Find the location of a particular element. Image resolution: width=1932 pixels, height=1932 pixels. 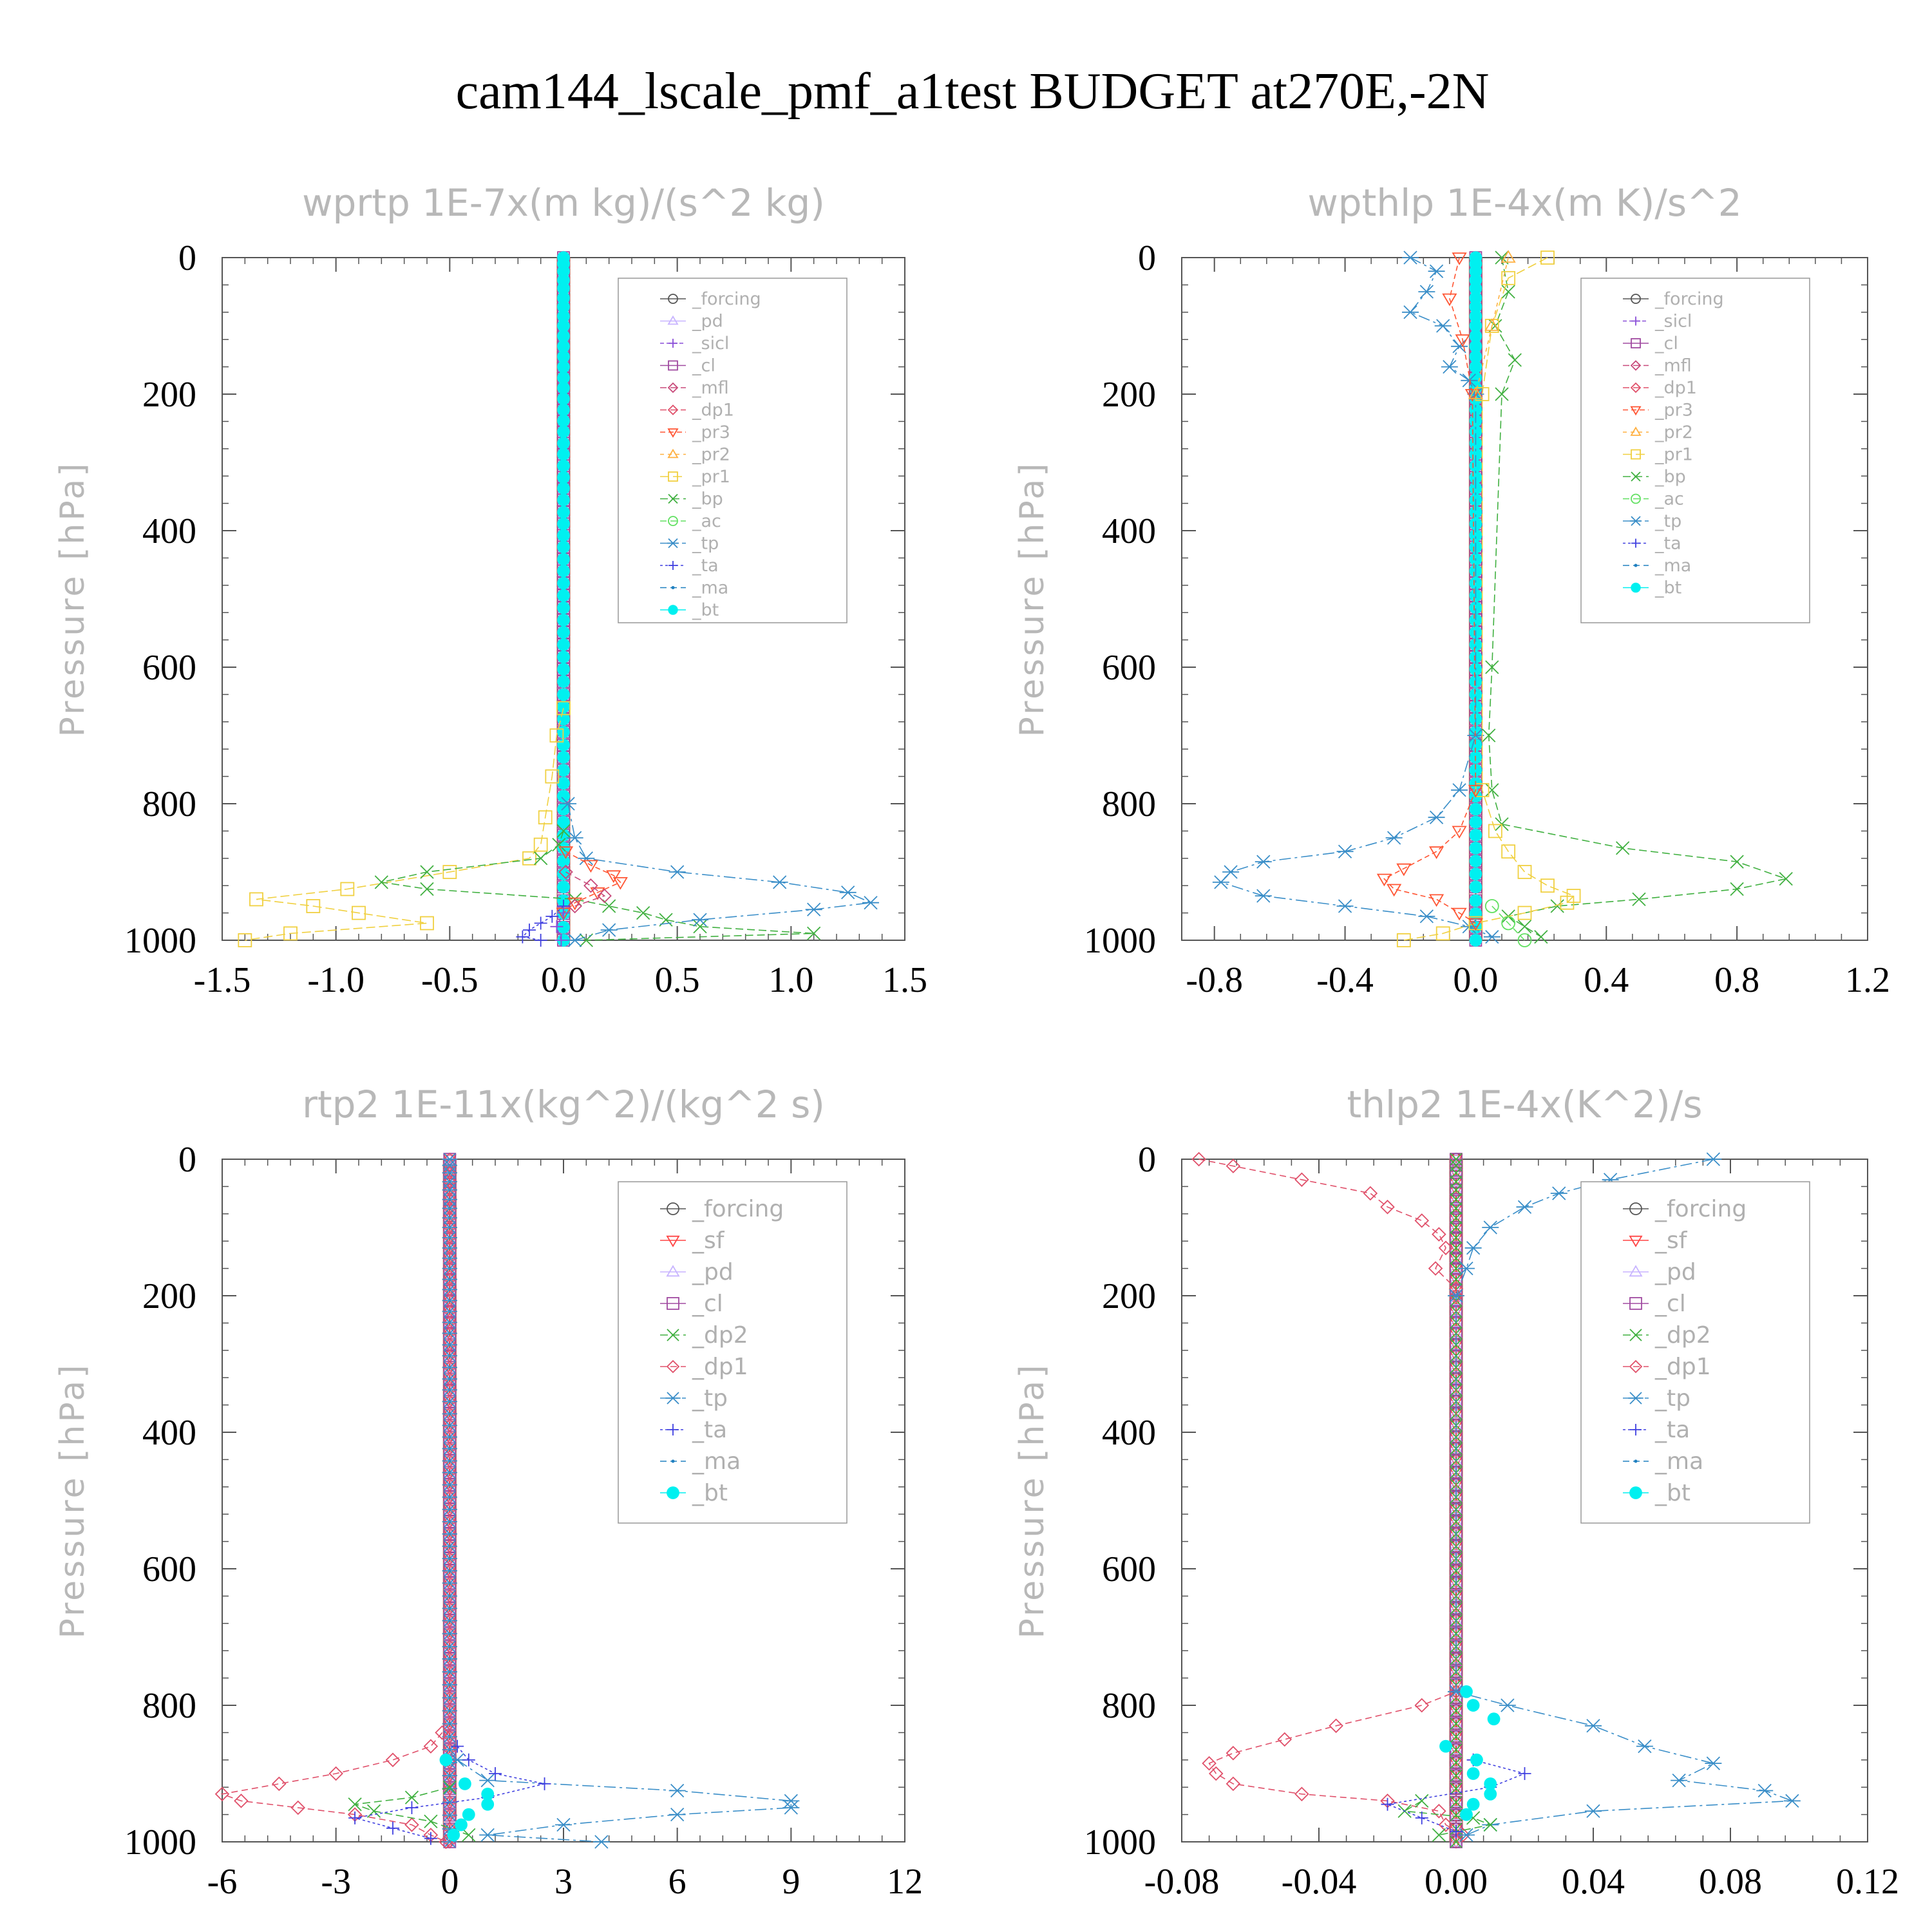

series-line-pr1 is located at coordinates (404, 824).